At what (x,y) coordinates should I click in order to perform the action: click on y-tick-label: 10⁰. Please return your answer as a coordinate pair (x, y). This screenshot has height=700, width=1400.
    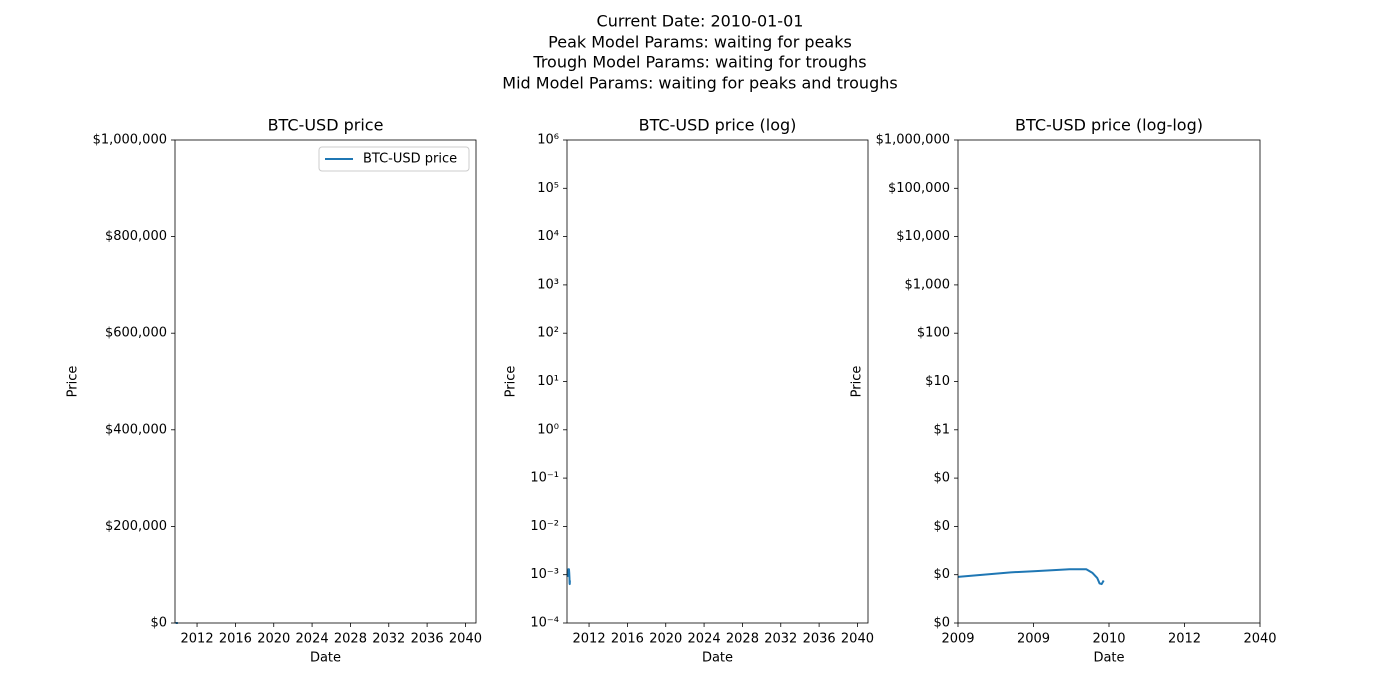
    Looking at the image, I should click on (548, 429).